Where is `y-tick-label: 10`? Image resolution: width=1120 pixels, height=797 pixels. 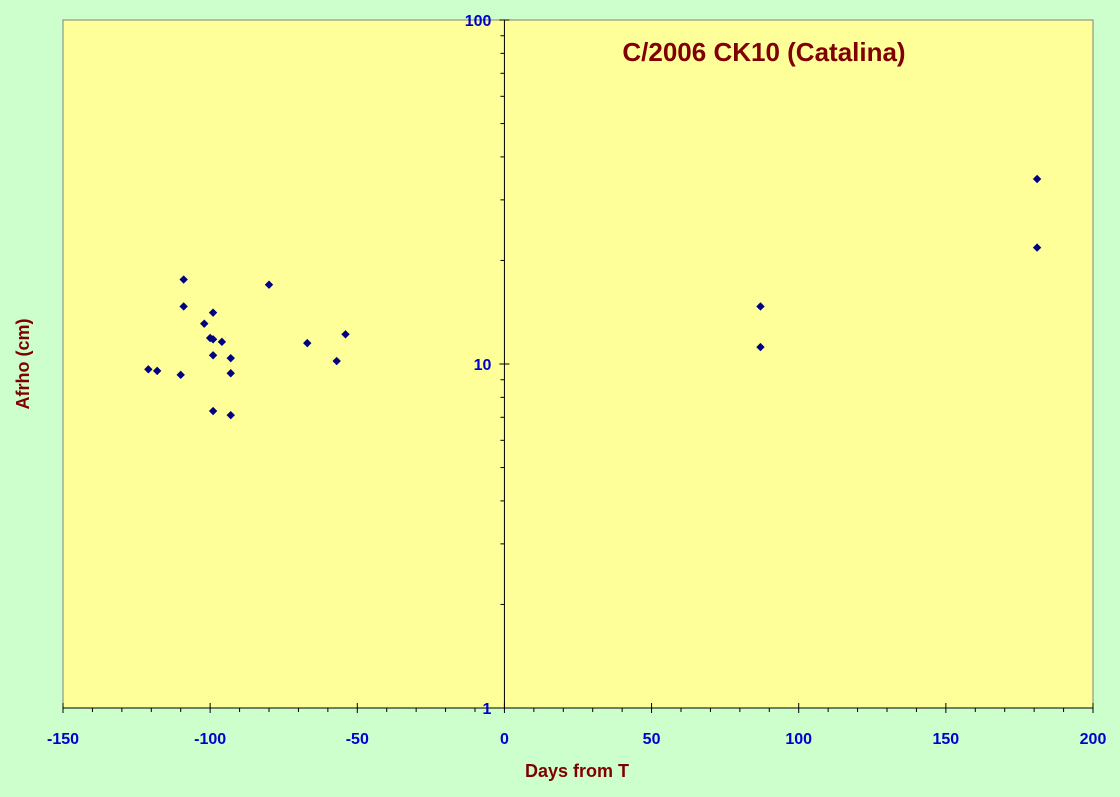
y-tick-label: 10 is located at coordinates (483, 365).